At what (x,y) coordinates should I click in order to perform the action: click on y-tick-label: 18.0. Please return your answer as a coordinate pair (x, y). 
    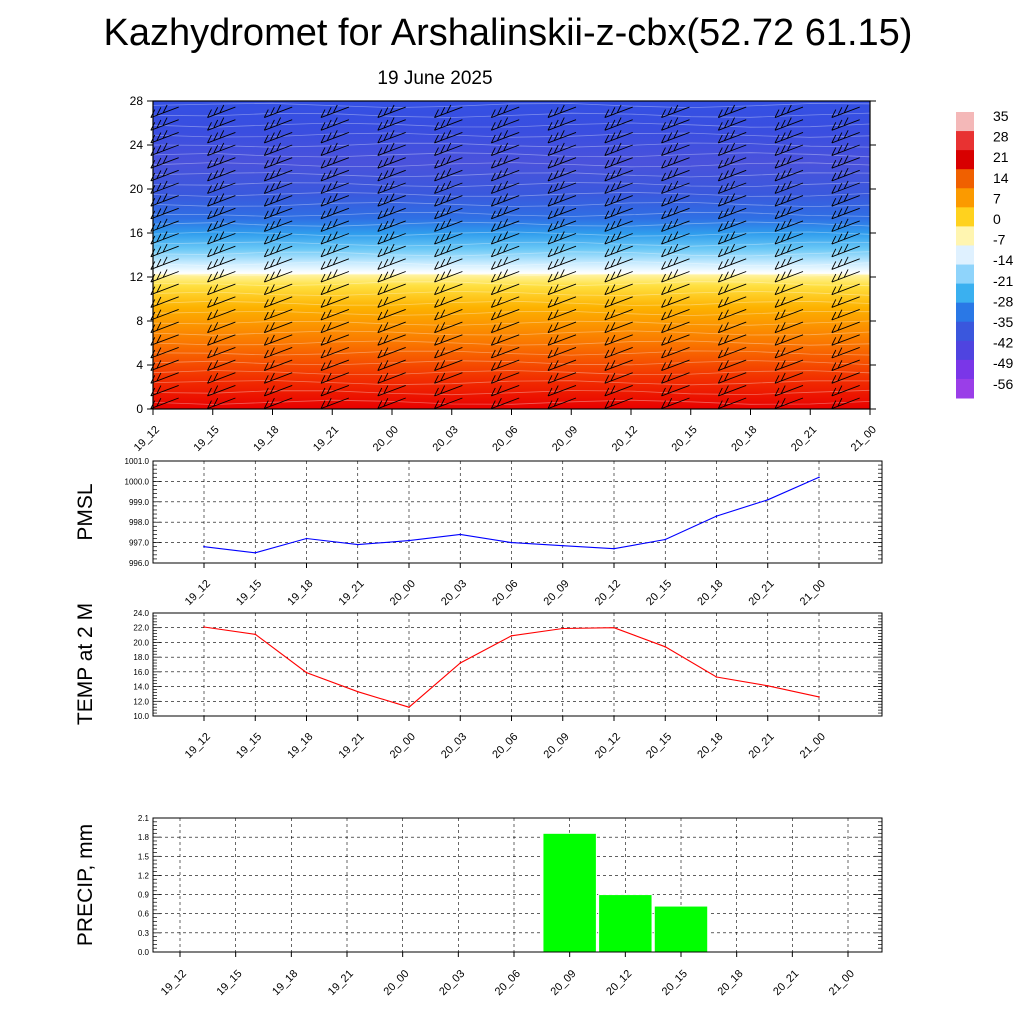
    Looking at the image, I should click on (141, 657).